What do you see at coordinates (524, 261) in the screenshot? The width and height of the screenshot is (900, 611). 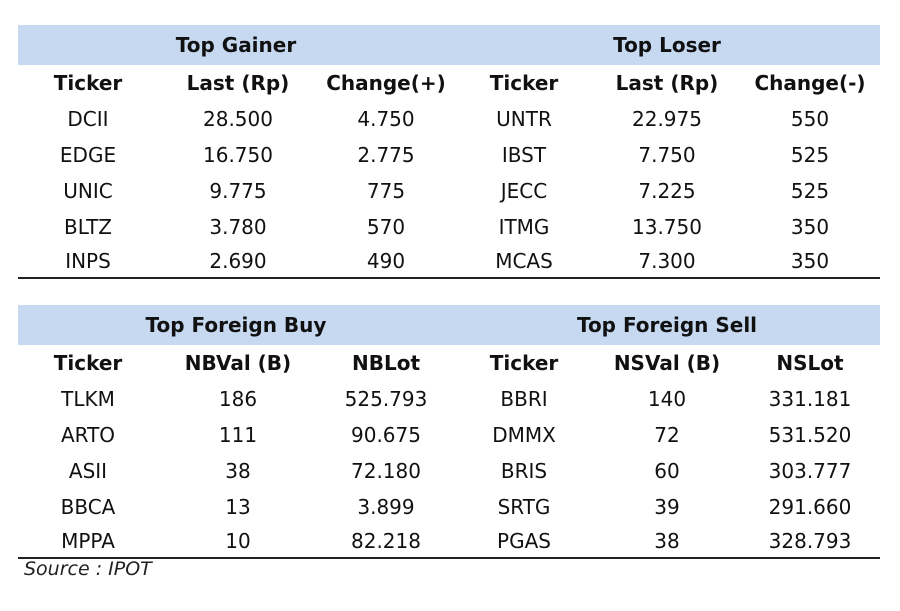 I see `table-cell: MCAS` at bounding box center [524, 261].